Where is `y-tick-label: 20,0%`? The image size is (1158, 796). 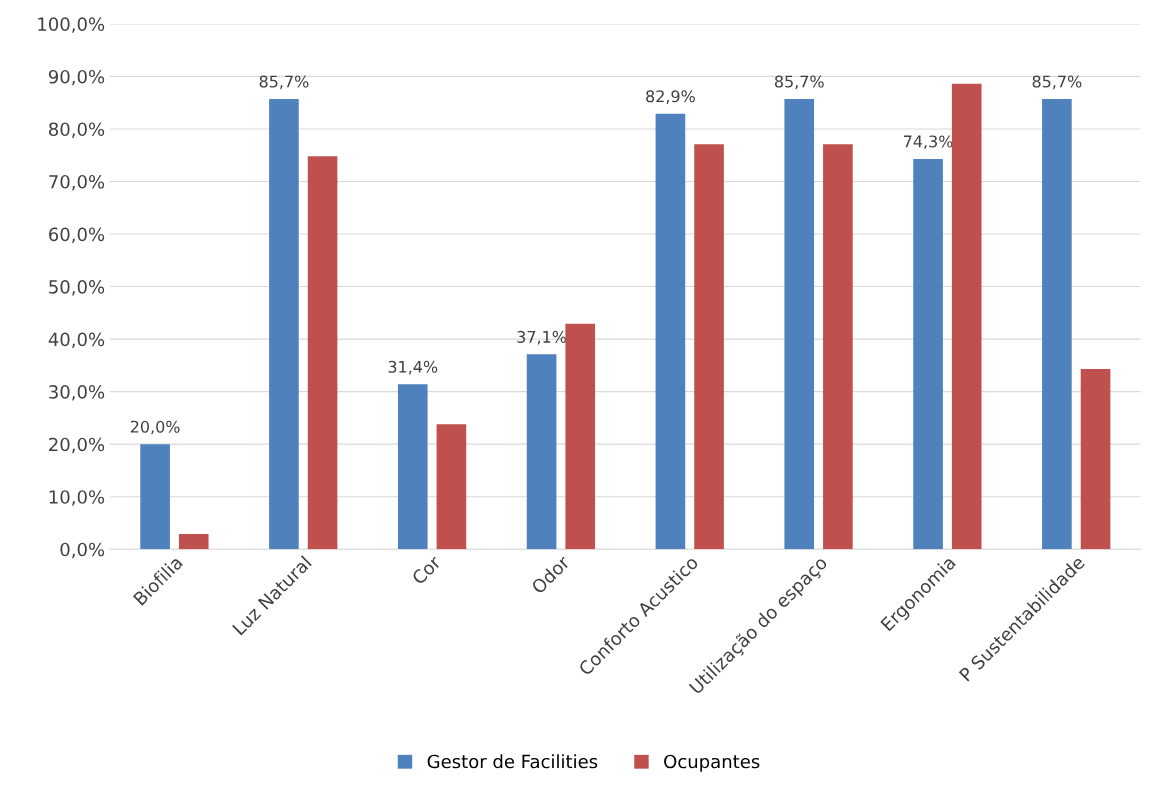
y-tick-label: 20,0% is located at coordinates (77, 445).